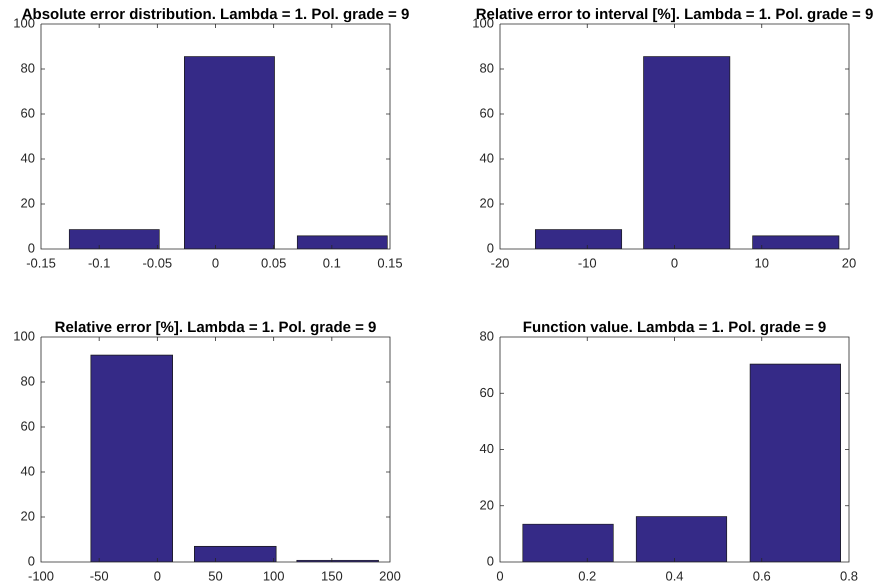  What do you see at coordinates (390, 576) in the screenshot?
I see `x-tick-label: 200` at bounding box center [390, 576].